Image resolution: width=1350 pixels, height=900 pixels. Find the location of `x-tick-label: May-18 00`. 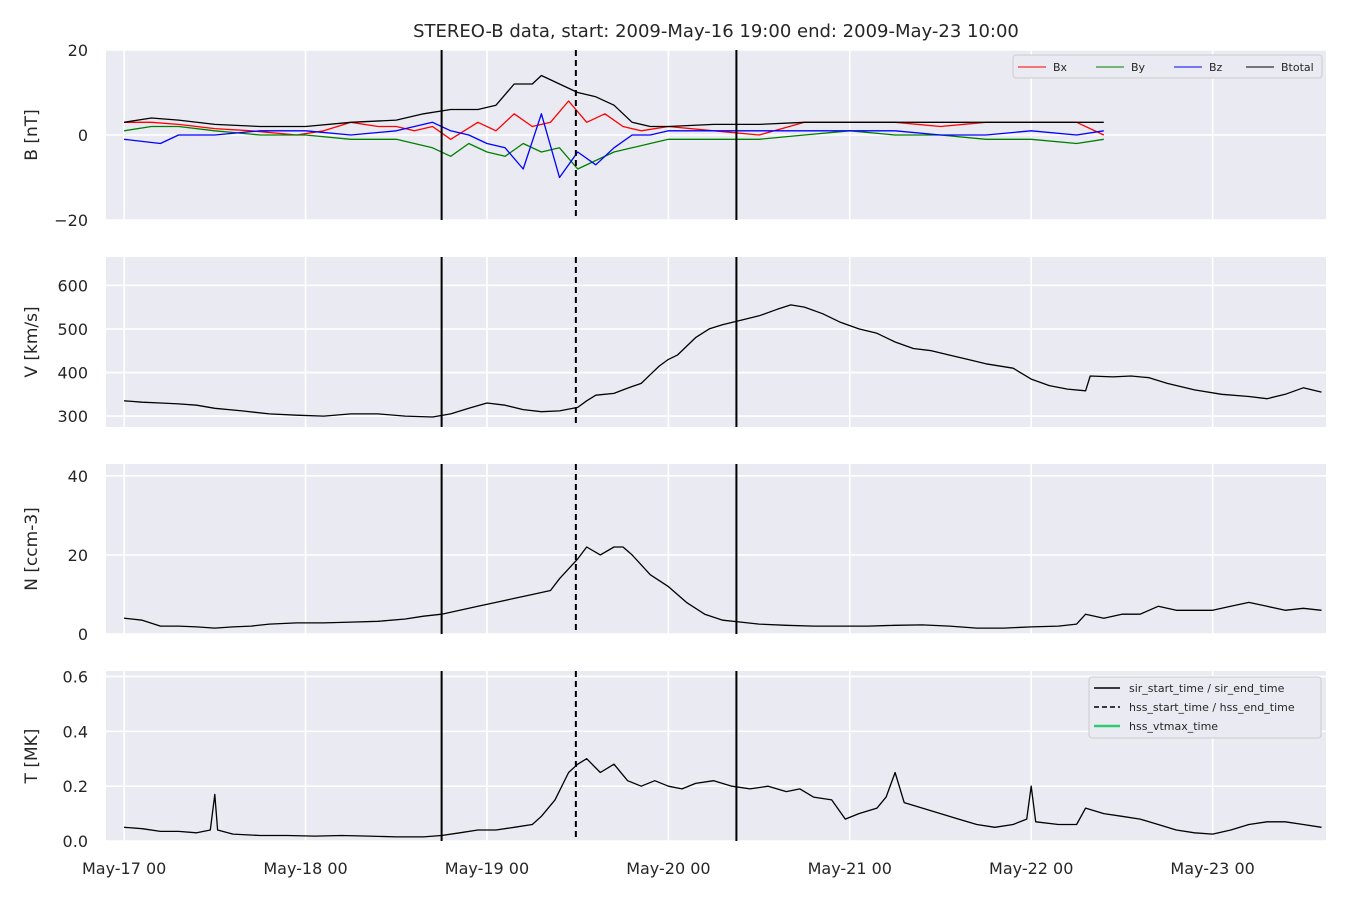

x-tick-label: May-18 00 is located at coordinates (305, 868).